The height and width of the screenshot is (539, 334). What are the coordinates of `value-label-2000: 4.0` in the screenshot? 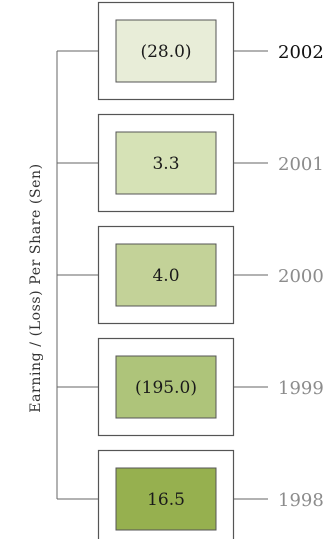 It's located at (165, 276).